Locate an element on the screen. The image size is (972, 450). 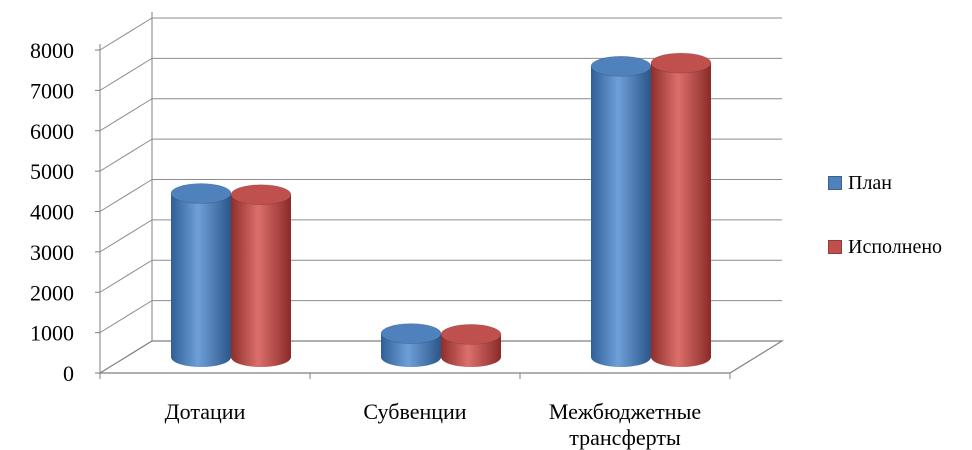
legend-item-done: Исполнено is located at coordinates (885, 247).